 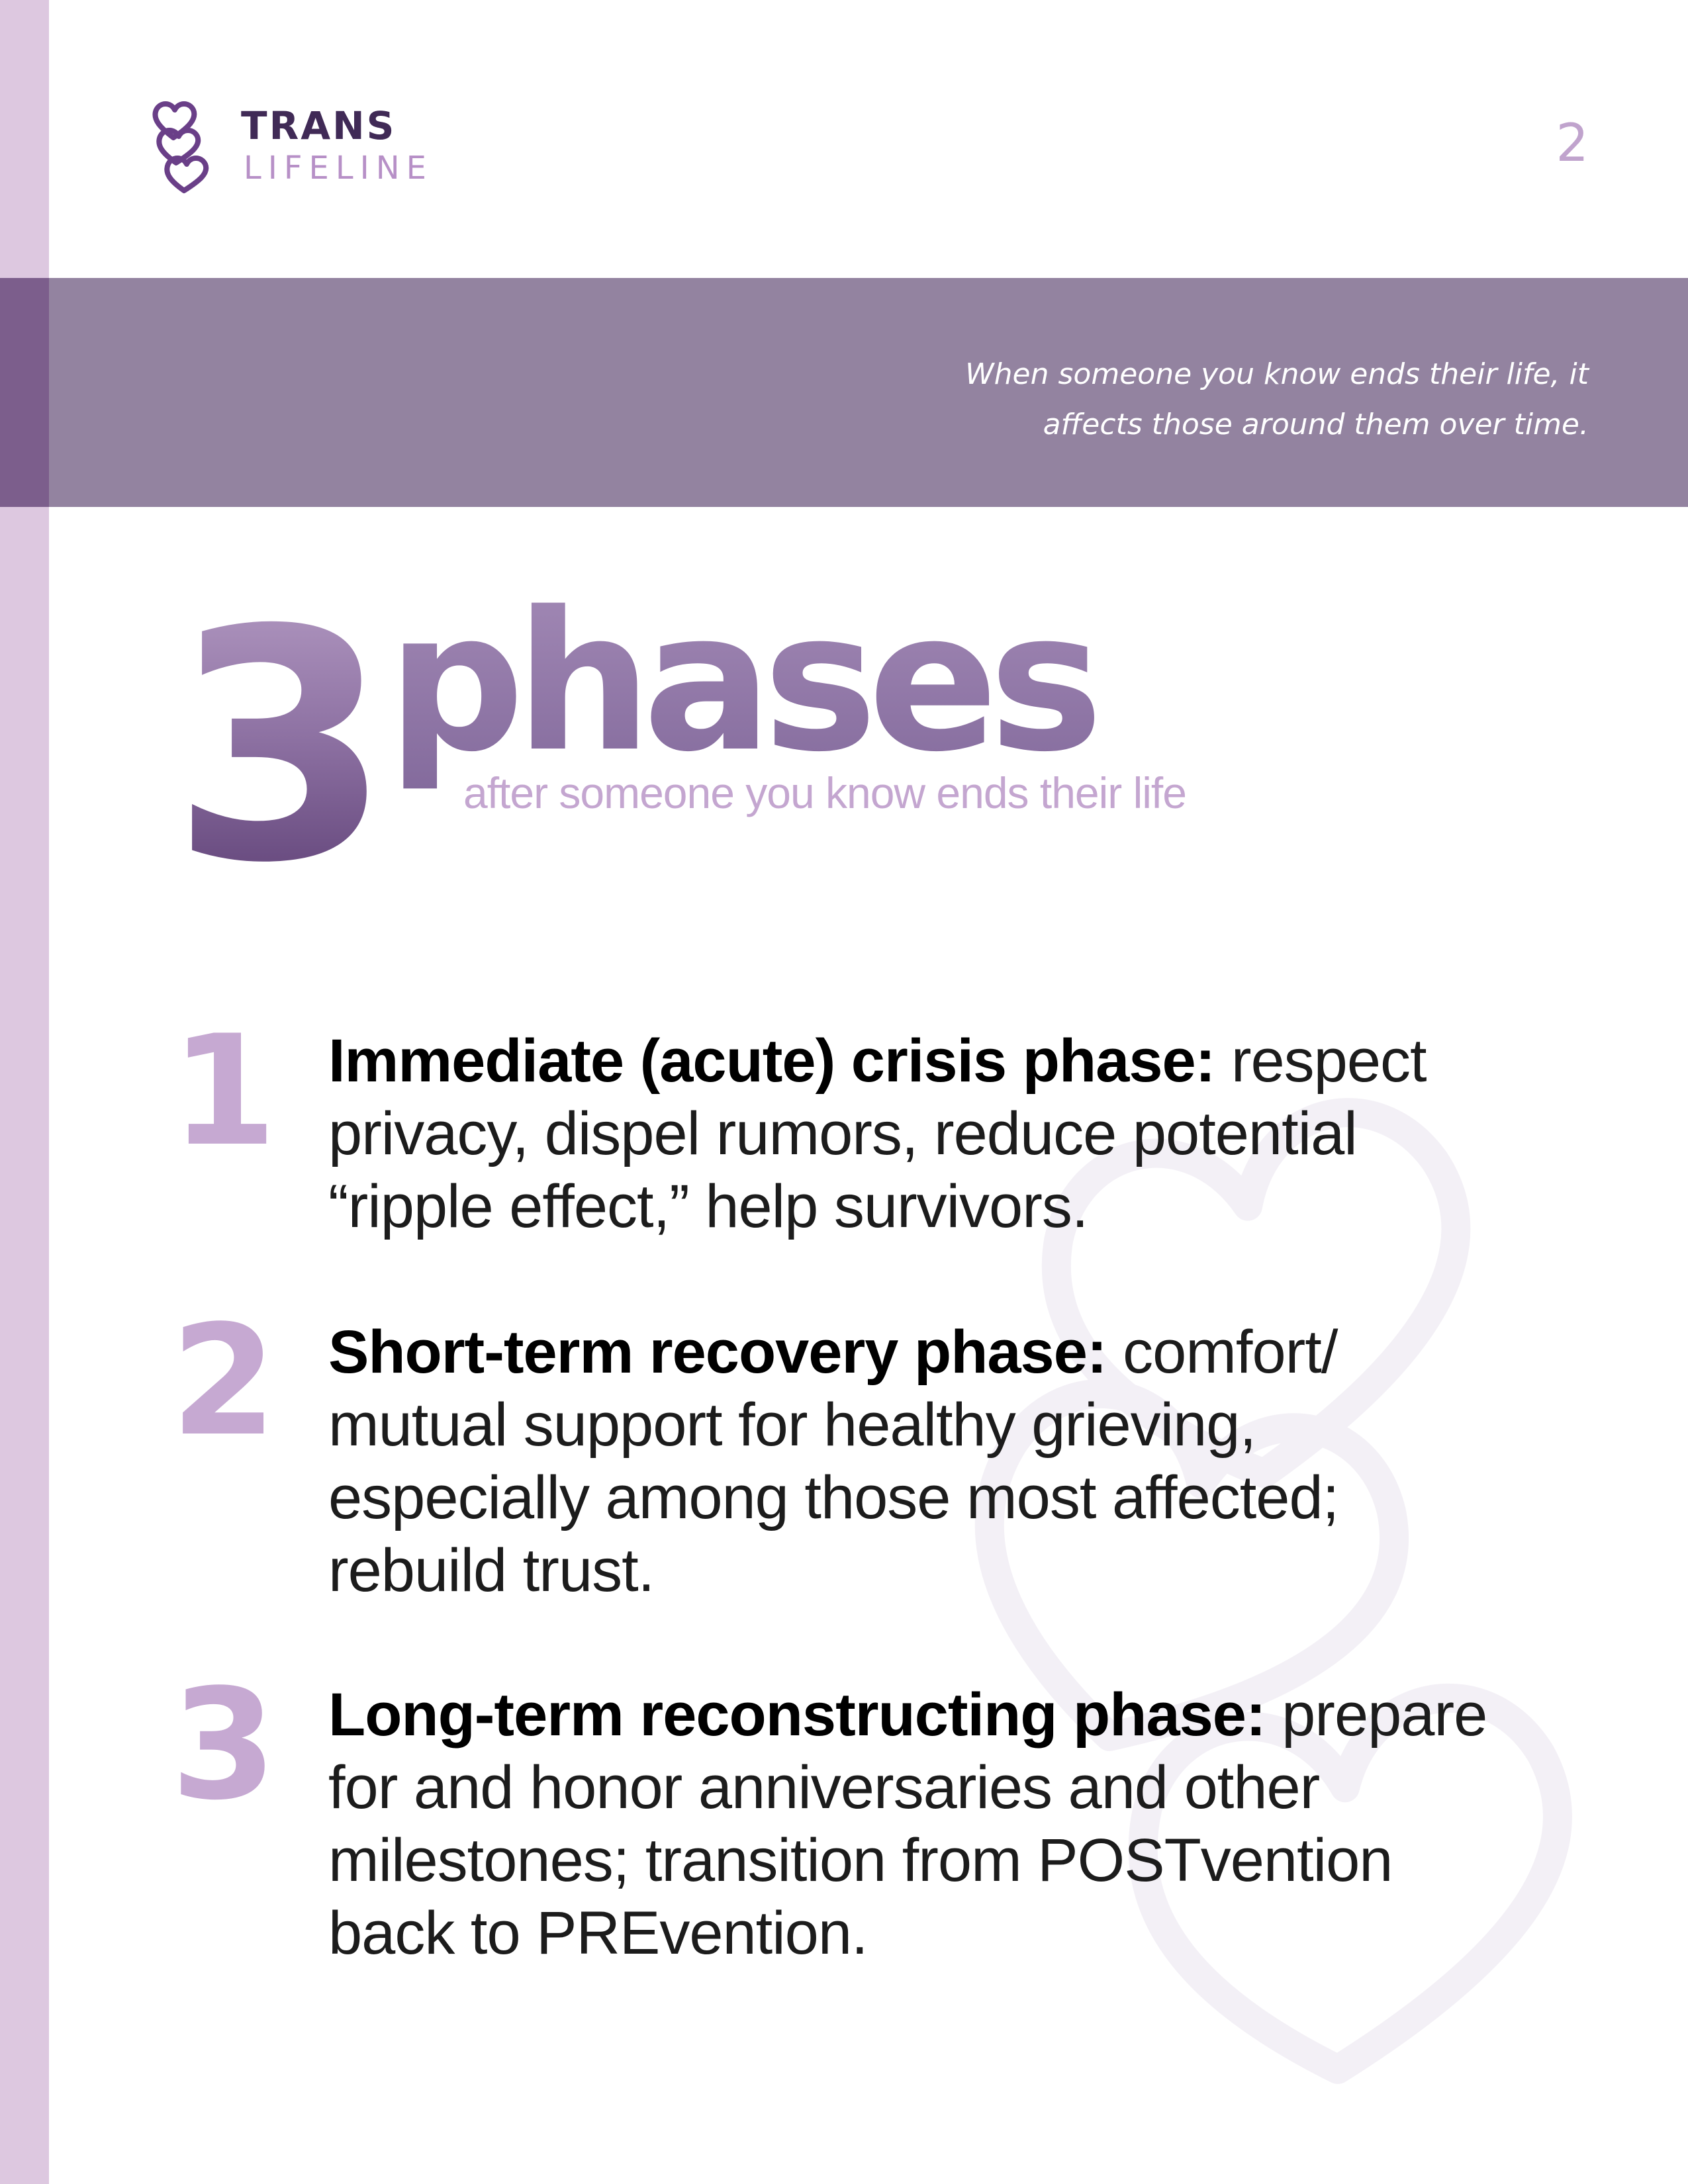 I want to click on phase-3-line-3: milestones; transition from POSTvention, so click(x=860, y=1860).